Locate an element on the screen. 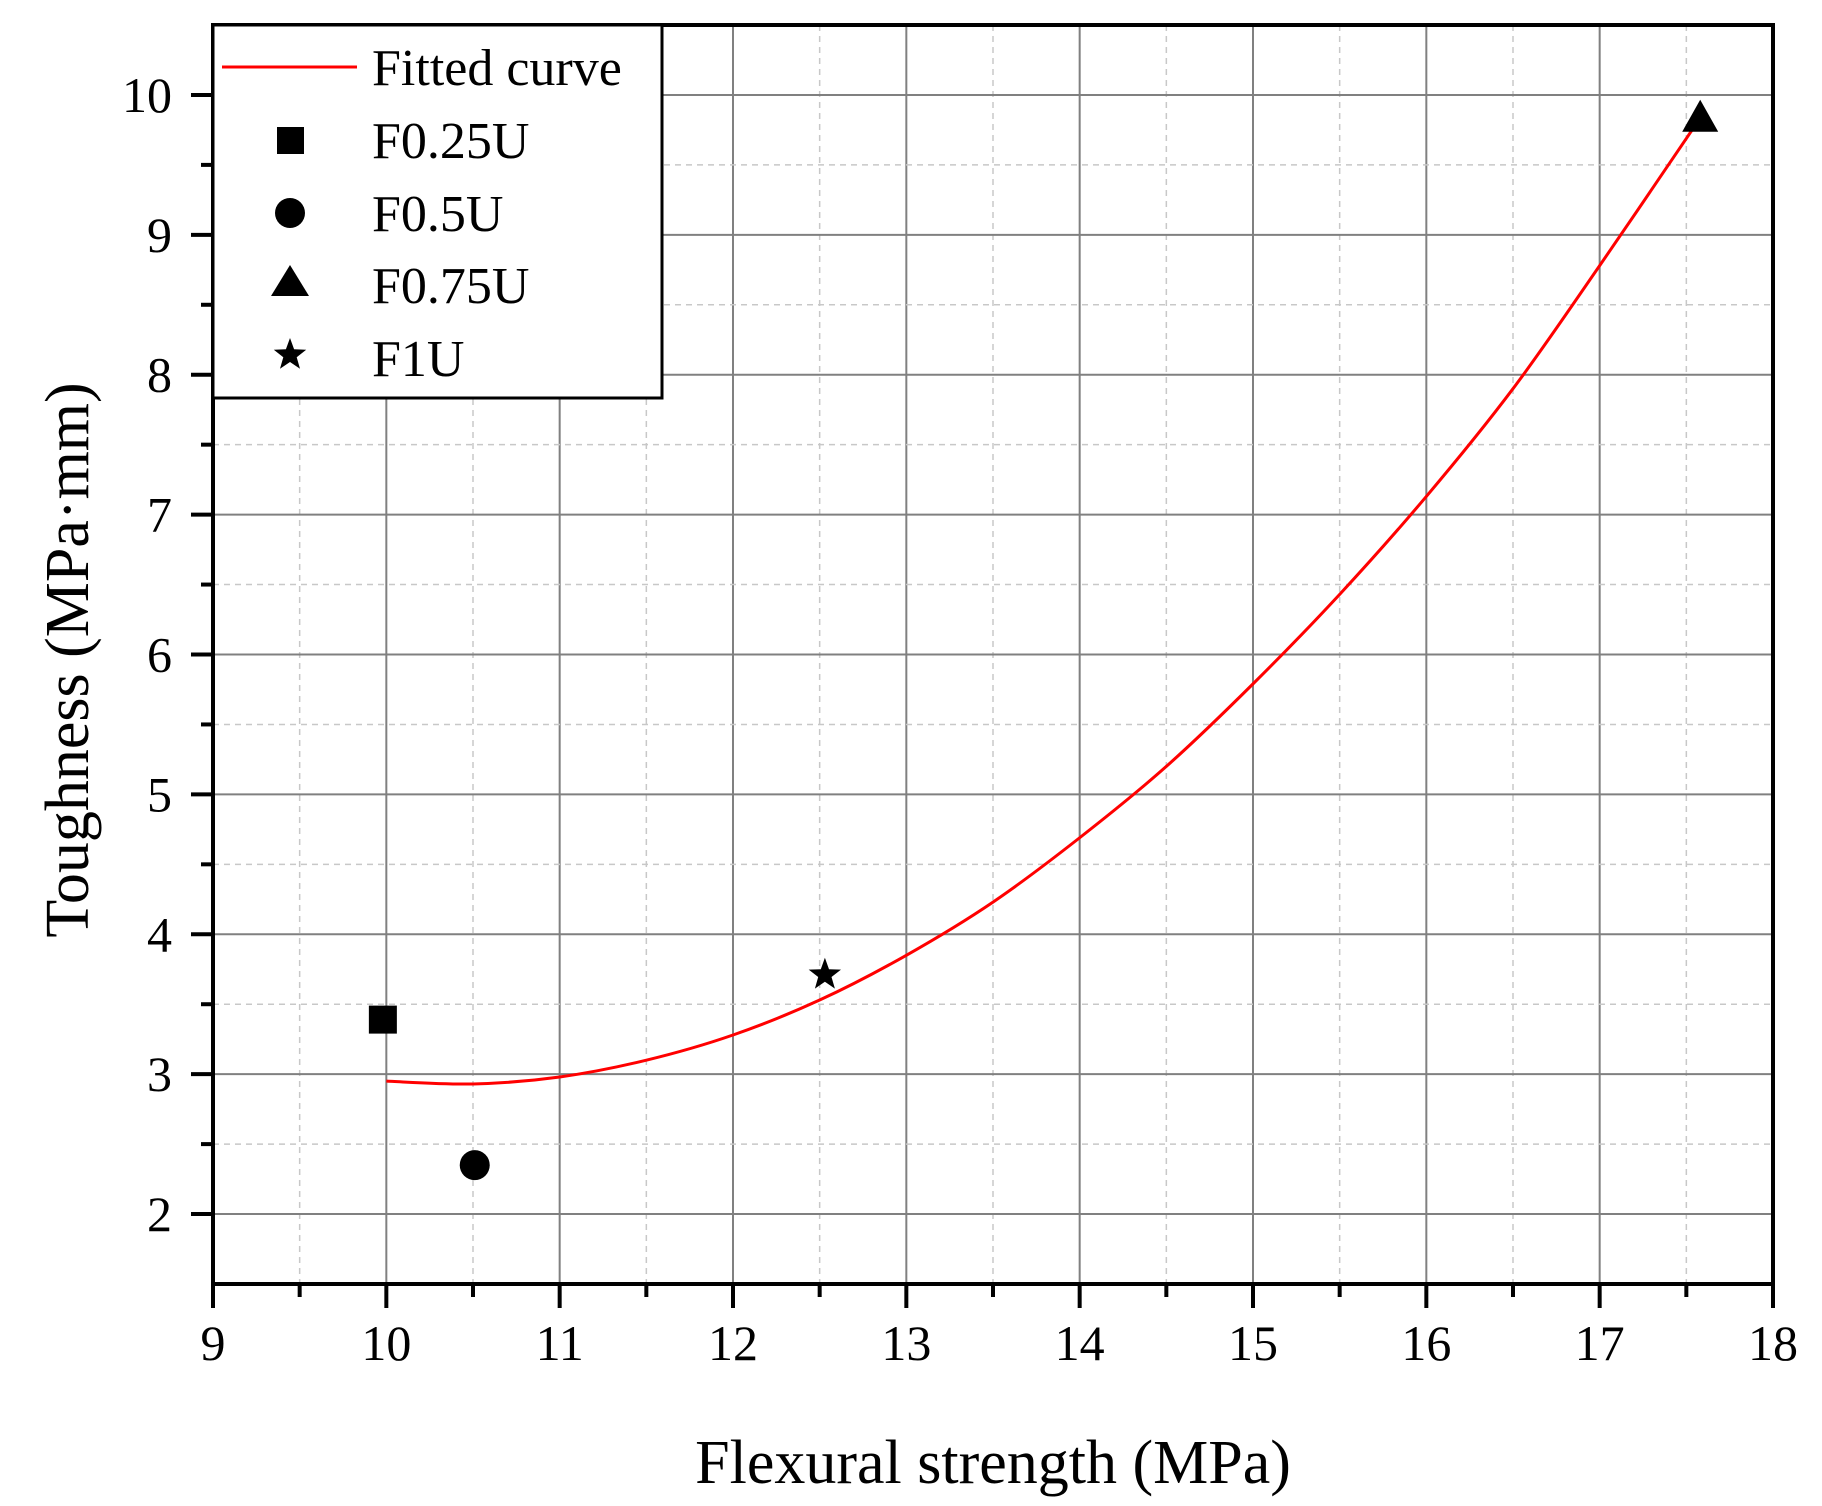 The height and width of the screenshot is (1506, 1822). x-tick-label: 18 is located at coordinates (1773, 1343).